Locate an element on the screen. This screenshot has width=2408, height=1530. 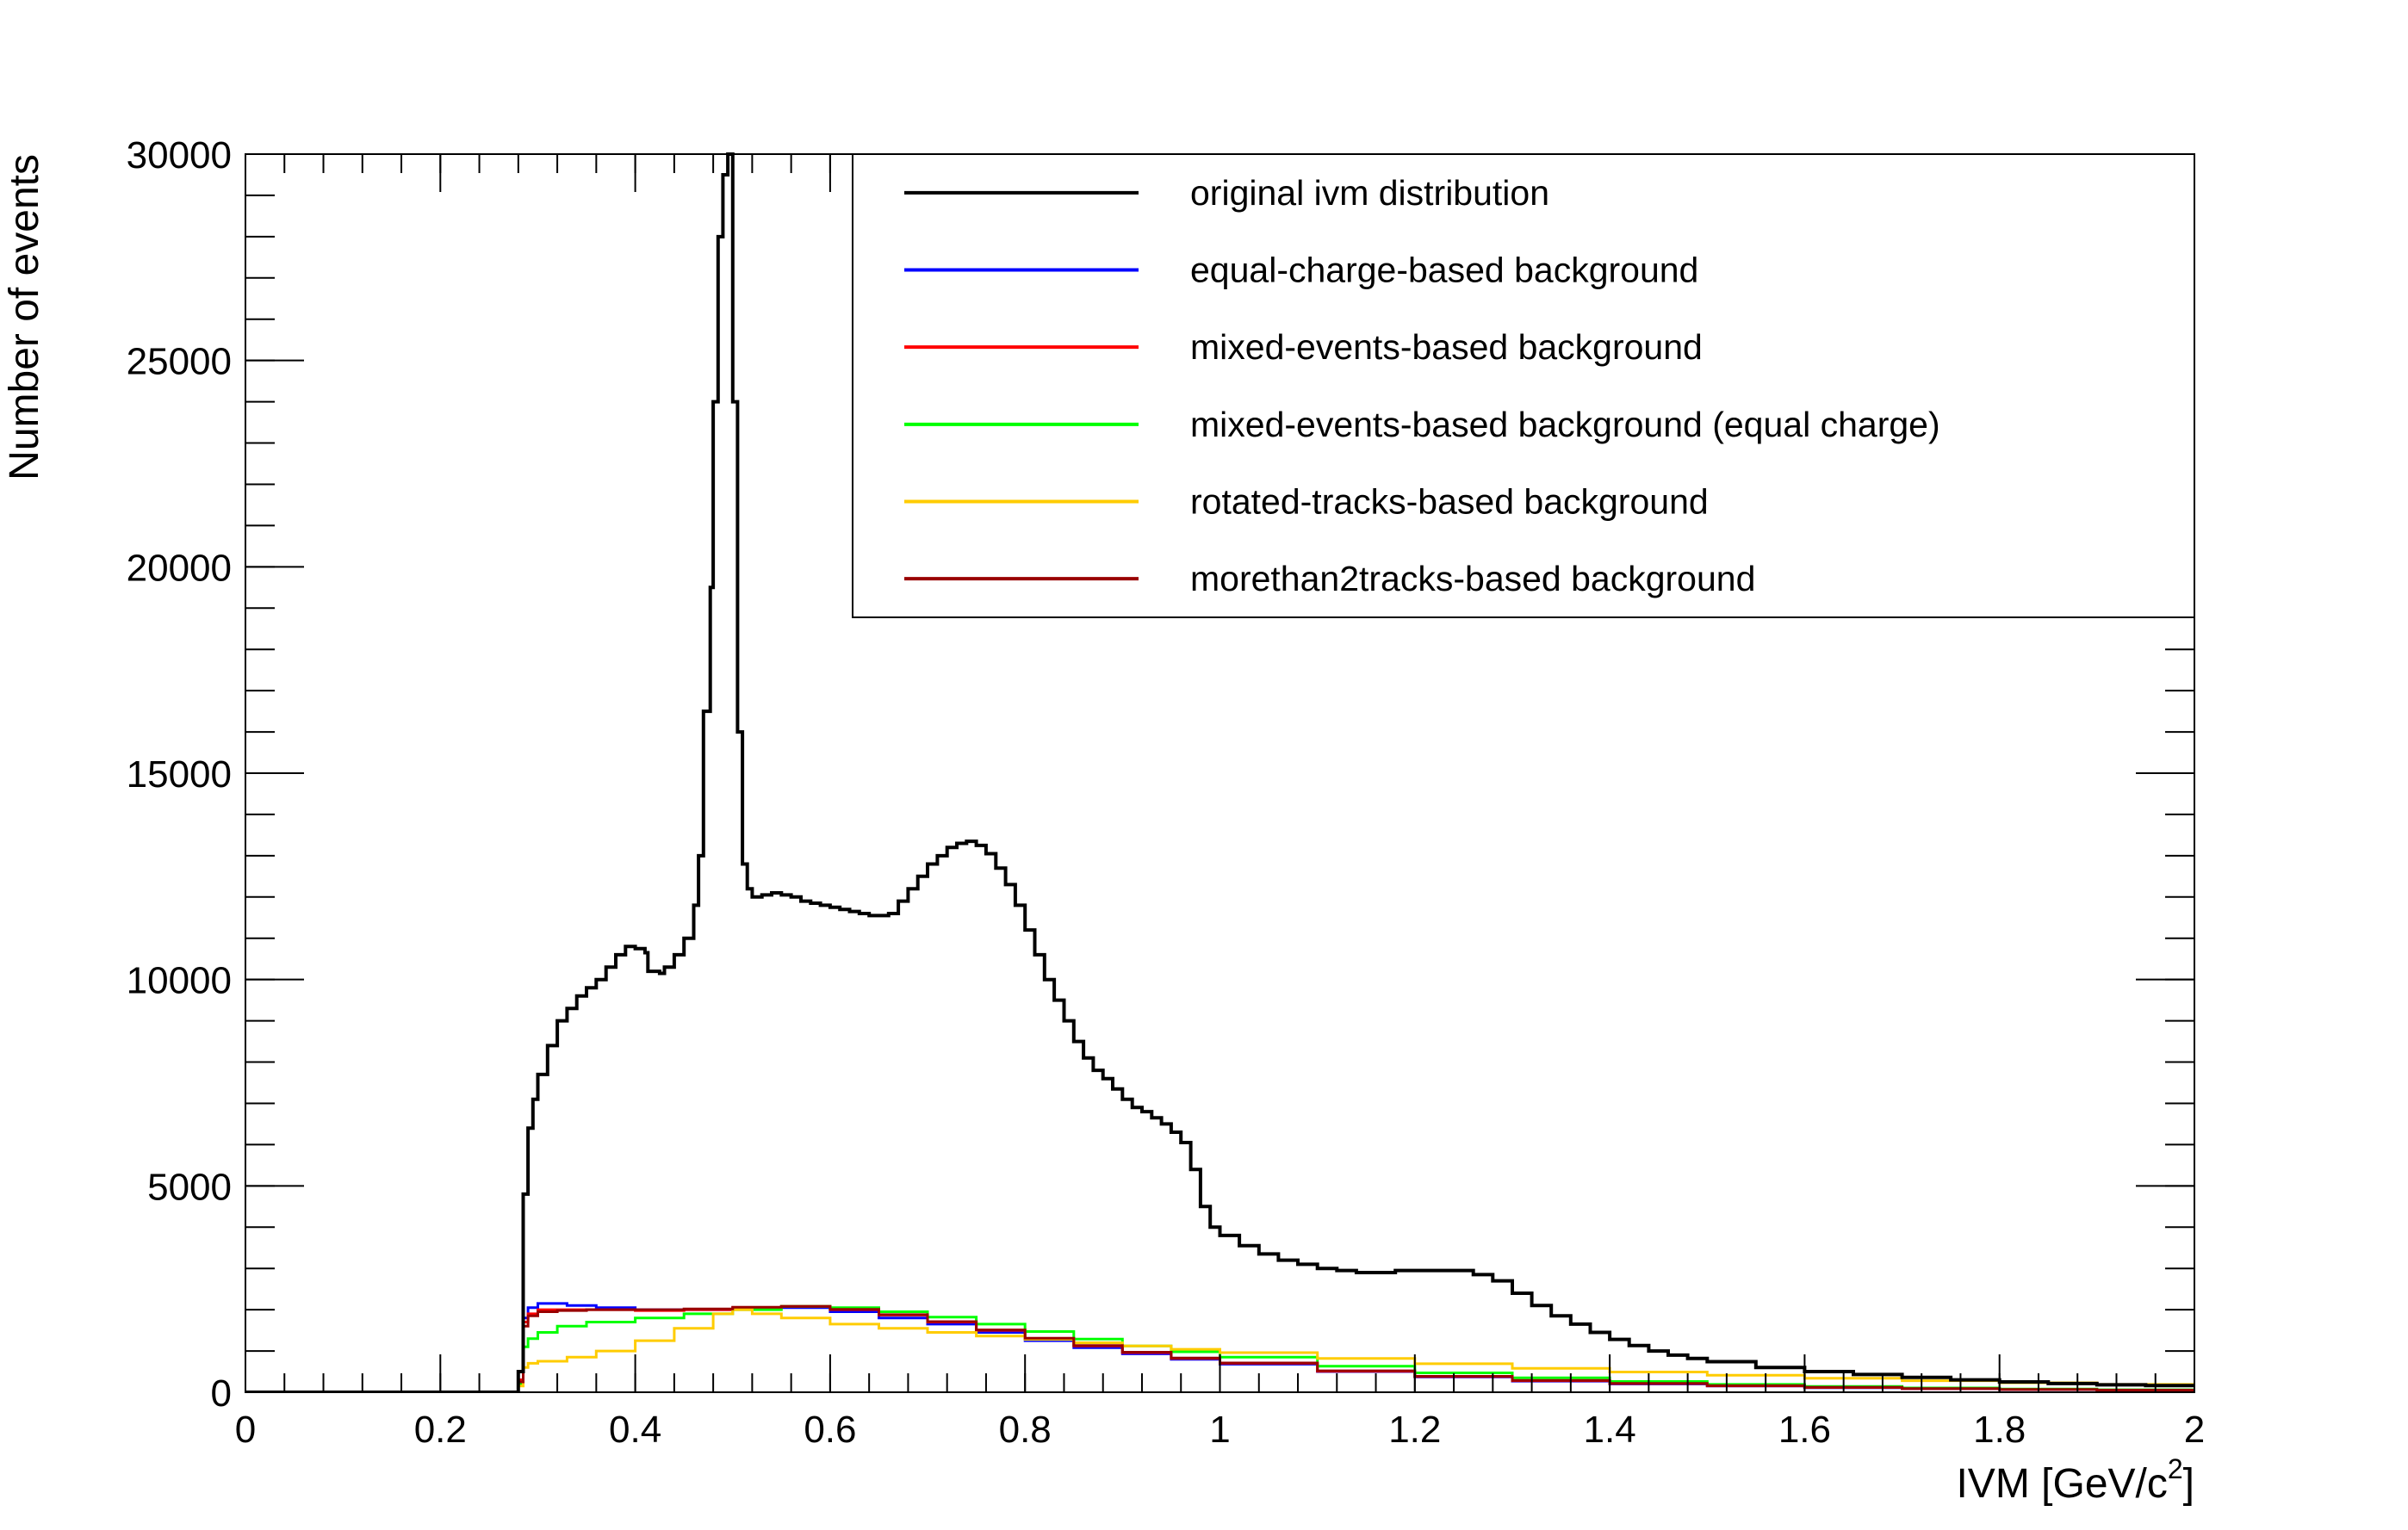
x-tick-label: 1.6 is located at coordinates (1805, 1430).